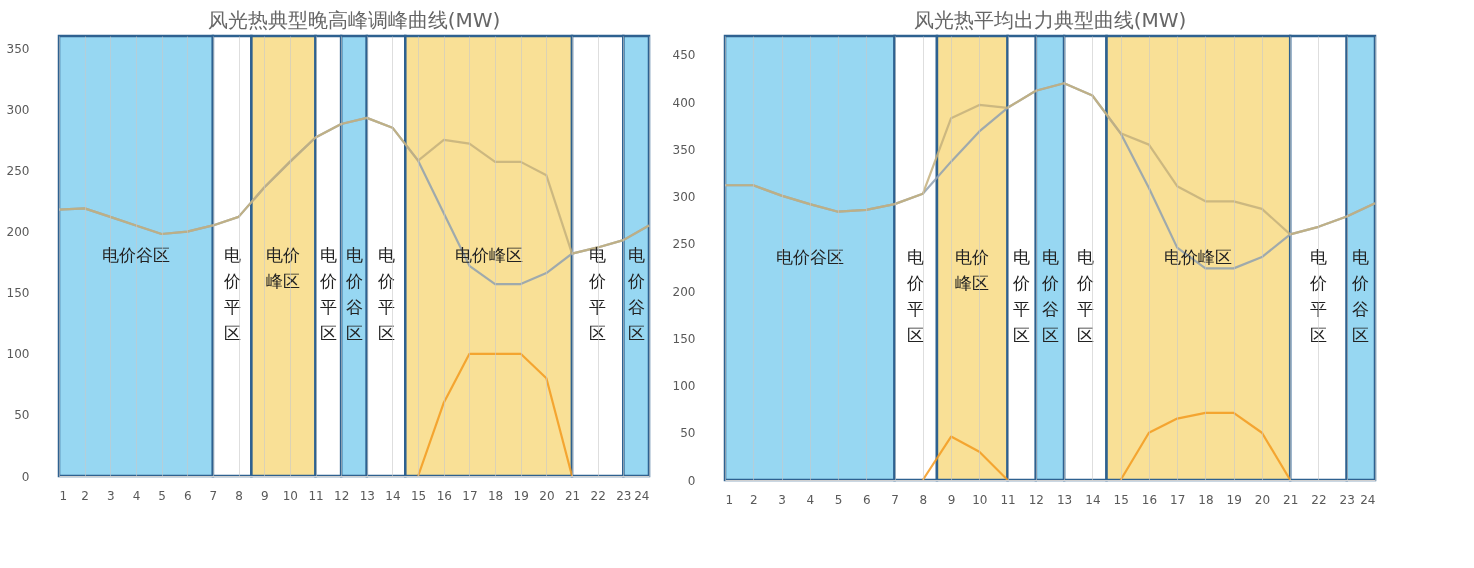  I want to click on y-tick-label: 450, so click(684, 55).